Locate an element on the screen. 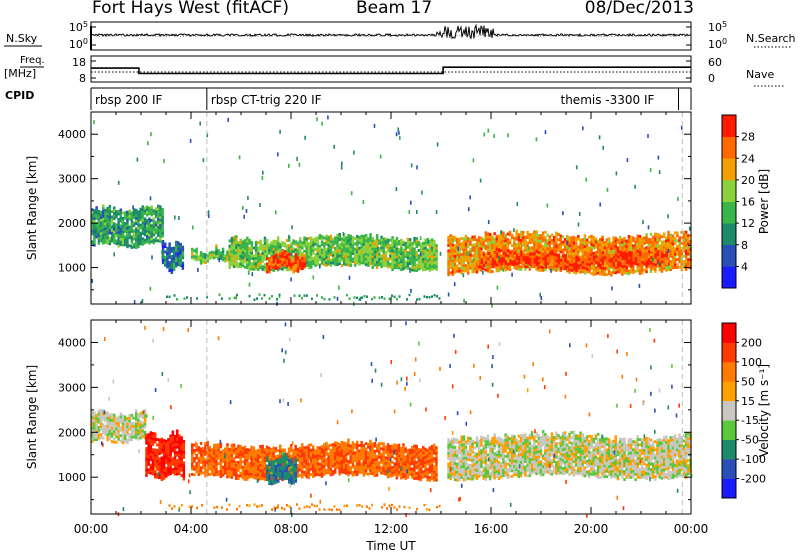 This screenshot has width=800, height=554. velocity-colorbar-tick-2: 50 is located at coordinates (748, 381).